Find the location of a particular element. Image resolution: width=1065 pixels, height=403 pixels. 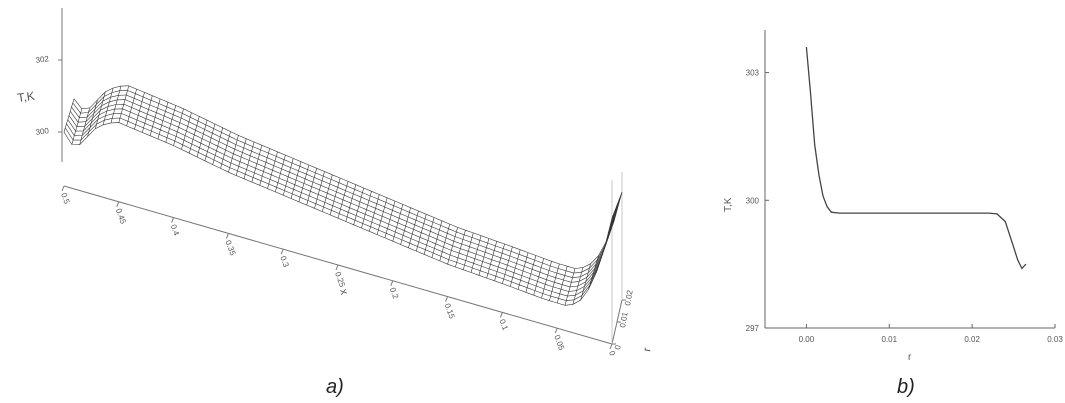

x-axis-label: r is located at coordinates (910, 357).